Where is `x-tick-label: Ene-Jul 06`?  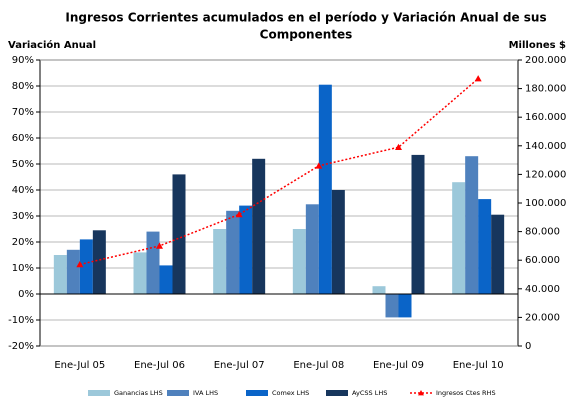 x-tick-label: Ene-Jul 06 is located at coordinates (159, 365).